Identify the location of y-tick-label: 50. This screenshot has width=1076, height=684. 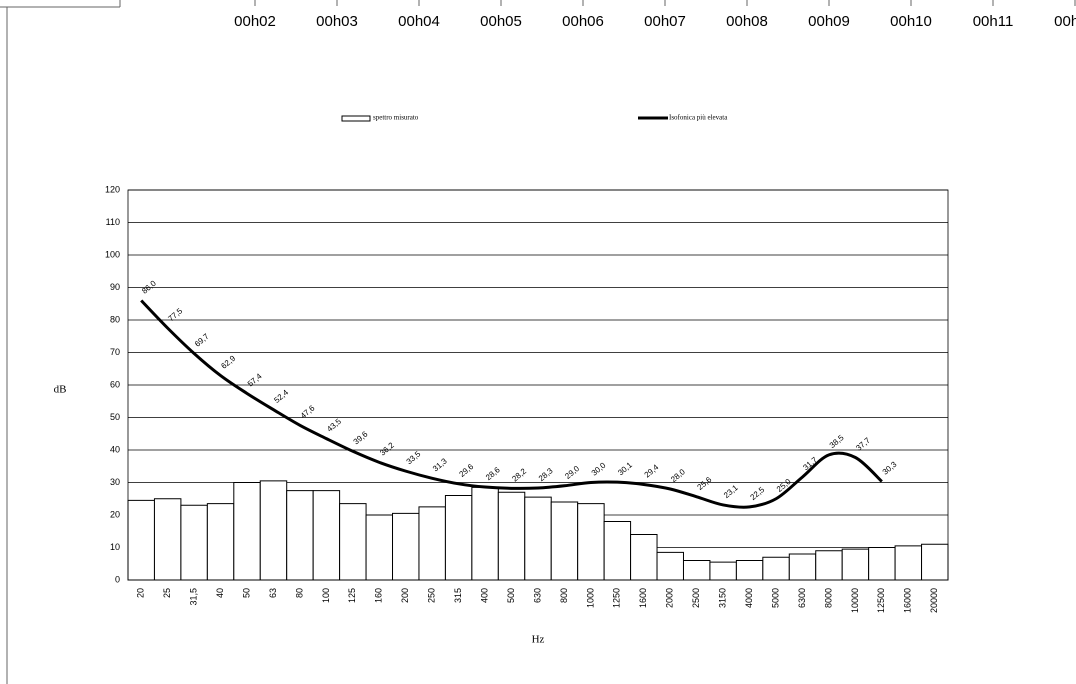
(115, 417).